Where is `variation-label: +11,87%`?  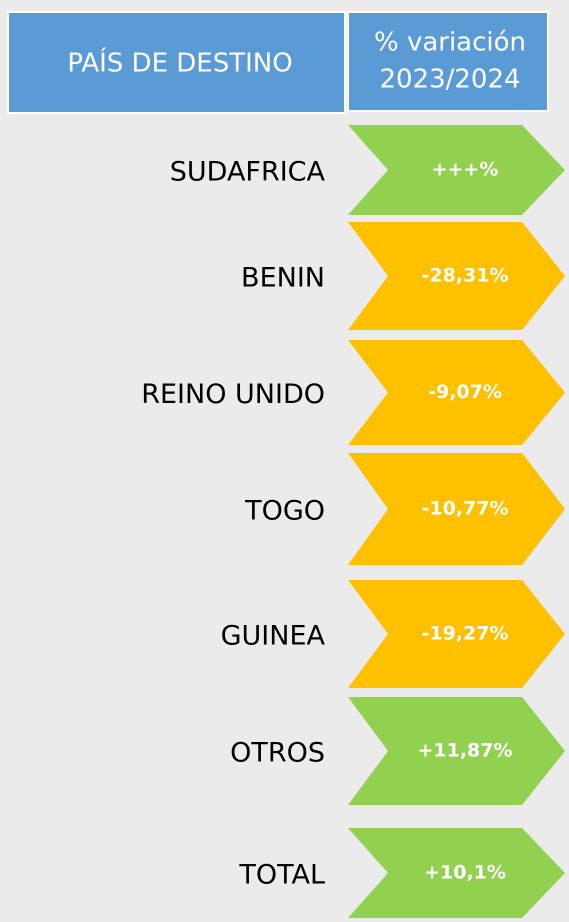
variation-label: +11,87% is located at coordinates (464, 751).